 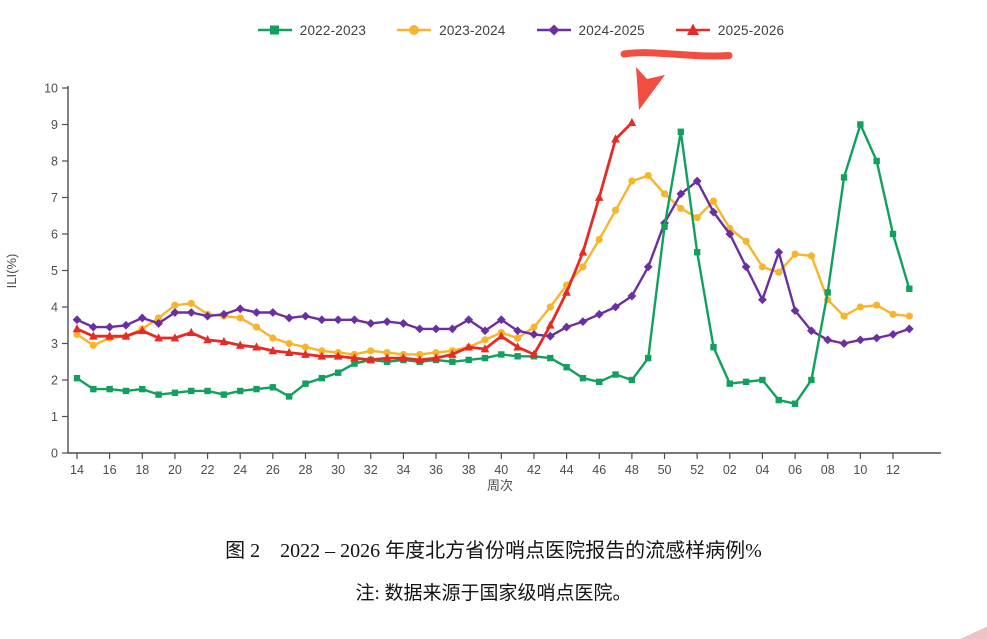 What do you see at coordinates (599, 470) in the screenshot?
I see `x-tick-label: 46` at bounding box center [599, 470].